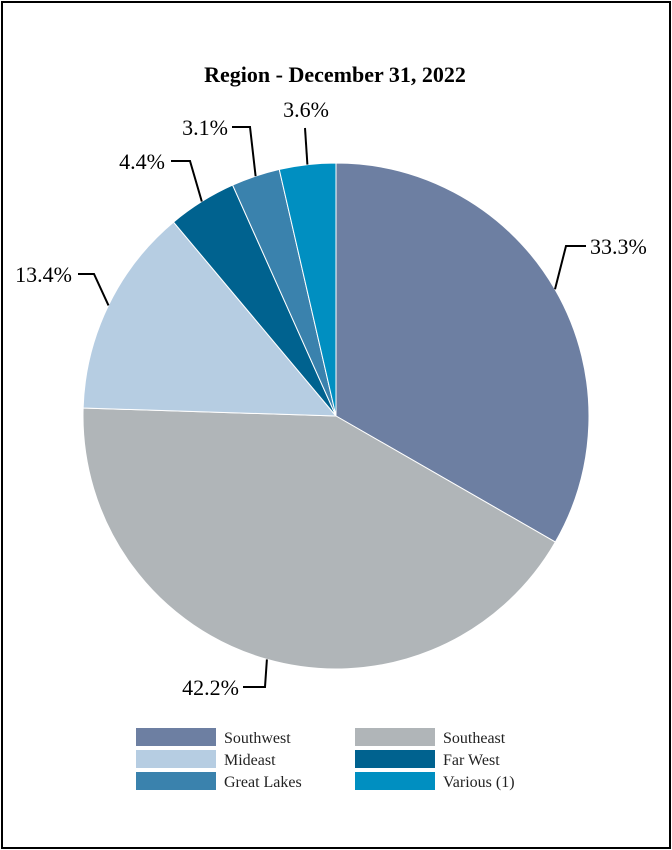 This screenshot has height=850, width=672. I want to click on legend-swatch-great-lakes, so click(176, 781).